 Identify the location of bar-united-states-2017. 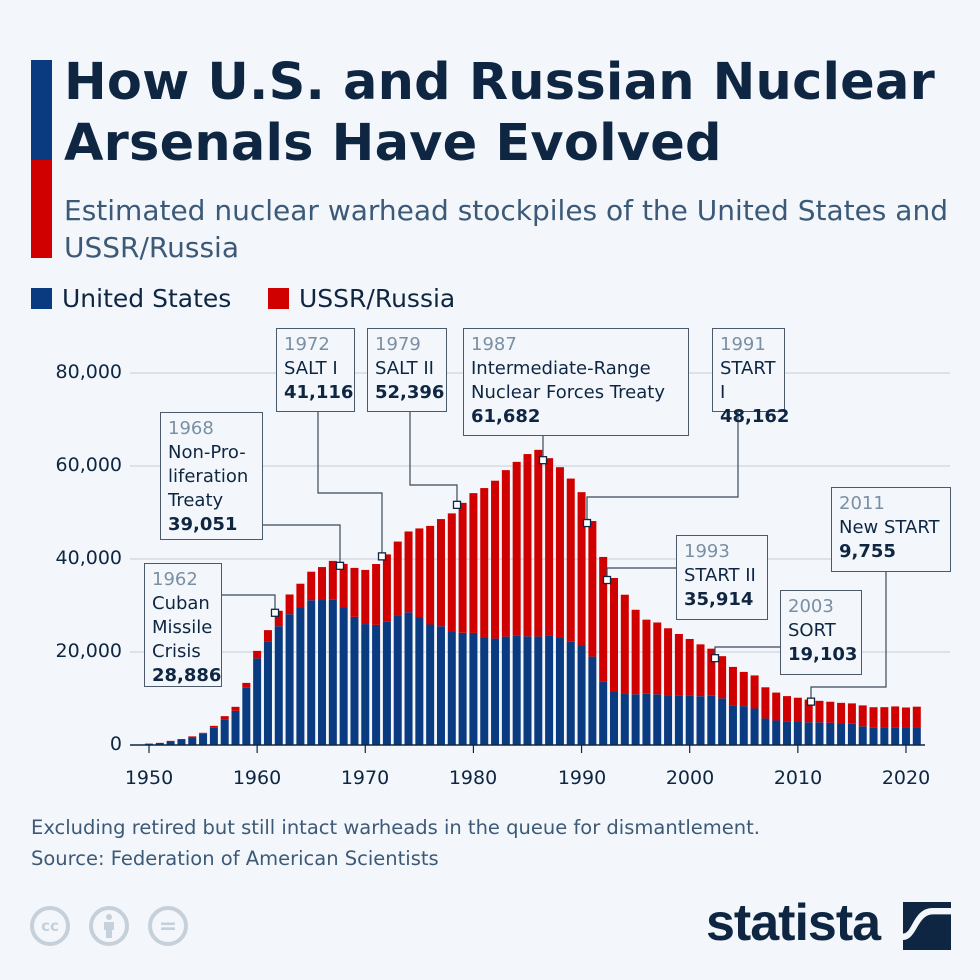
(873, 736).